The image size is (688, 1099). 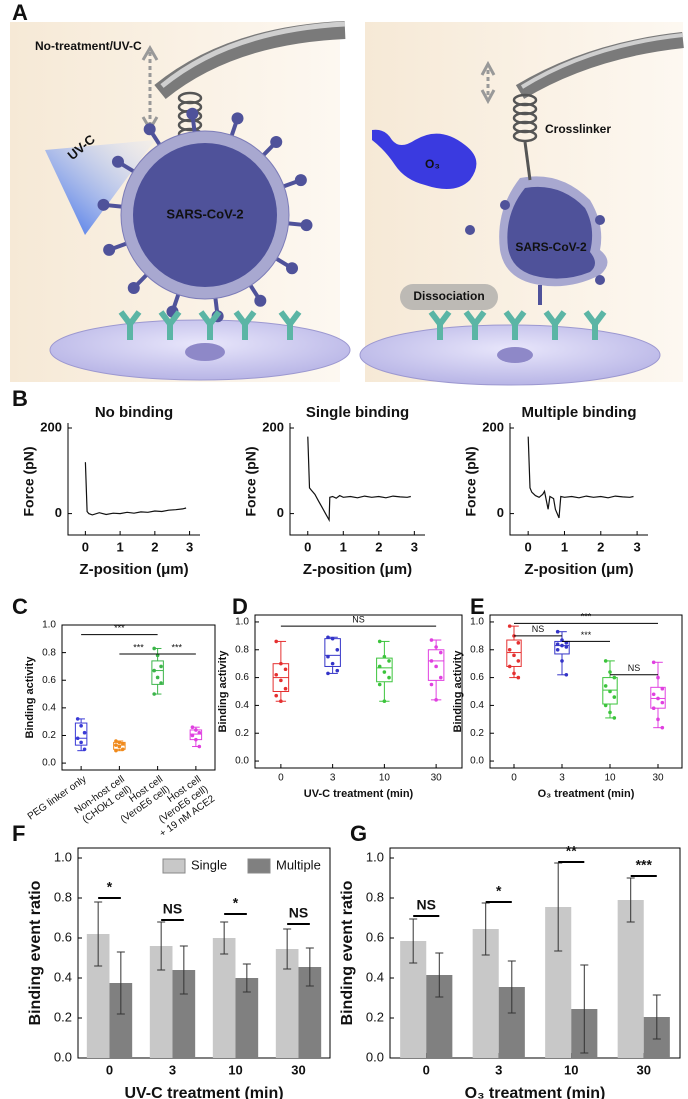 What do you see at coordinates (205, 215) in the screenshot?
I see `virus-core` at bounding box center [205, 215].